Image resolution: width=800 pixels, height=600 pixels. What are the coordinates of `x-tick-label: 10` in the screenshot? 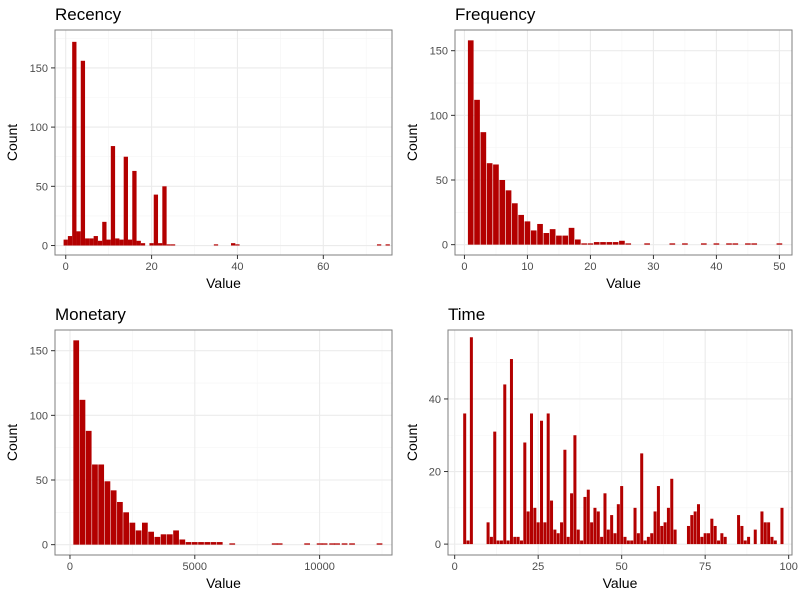 It's located at (527, 267).